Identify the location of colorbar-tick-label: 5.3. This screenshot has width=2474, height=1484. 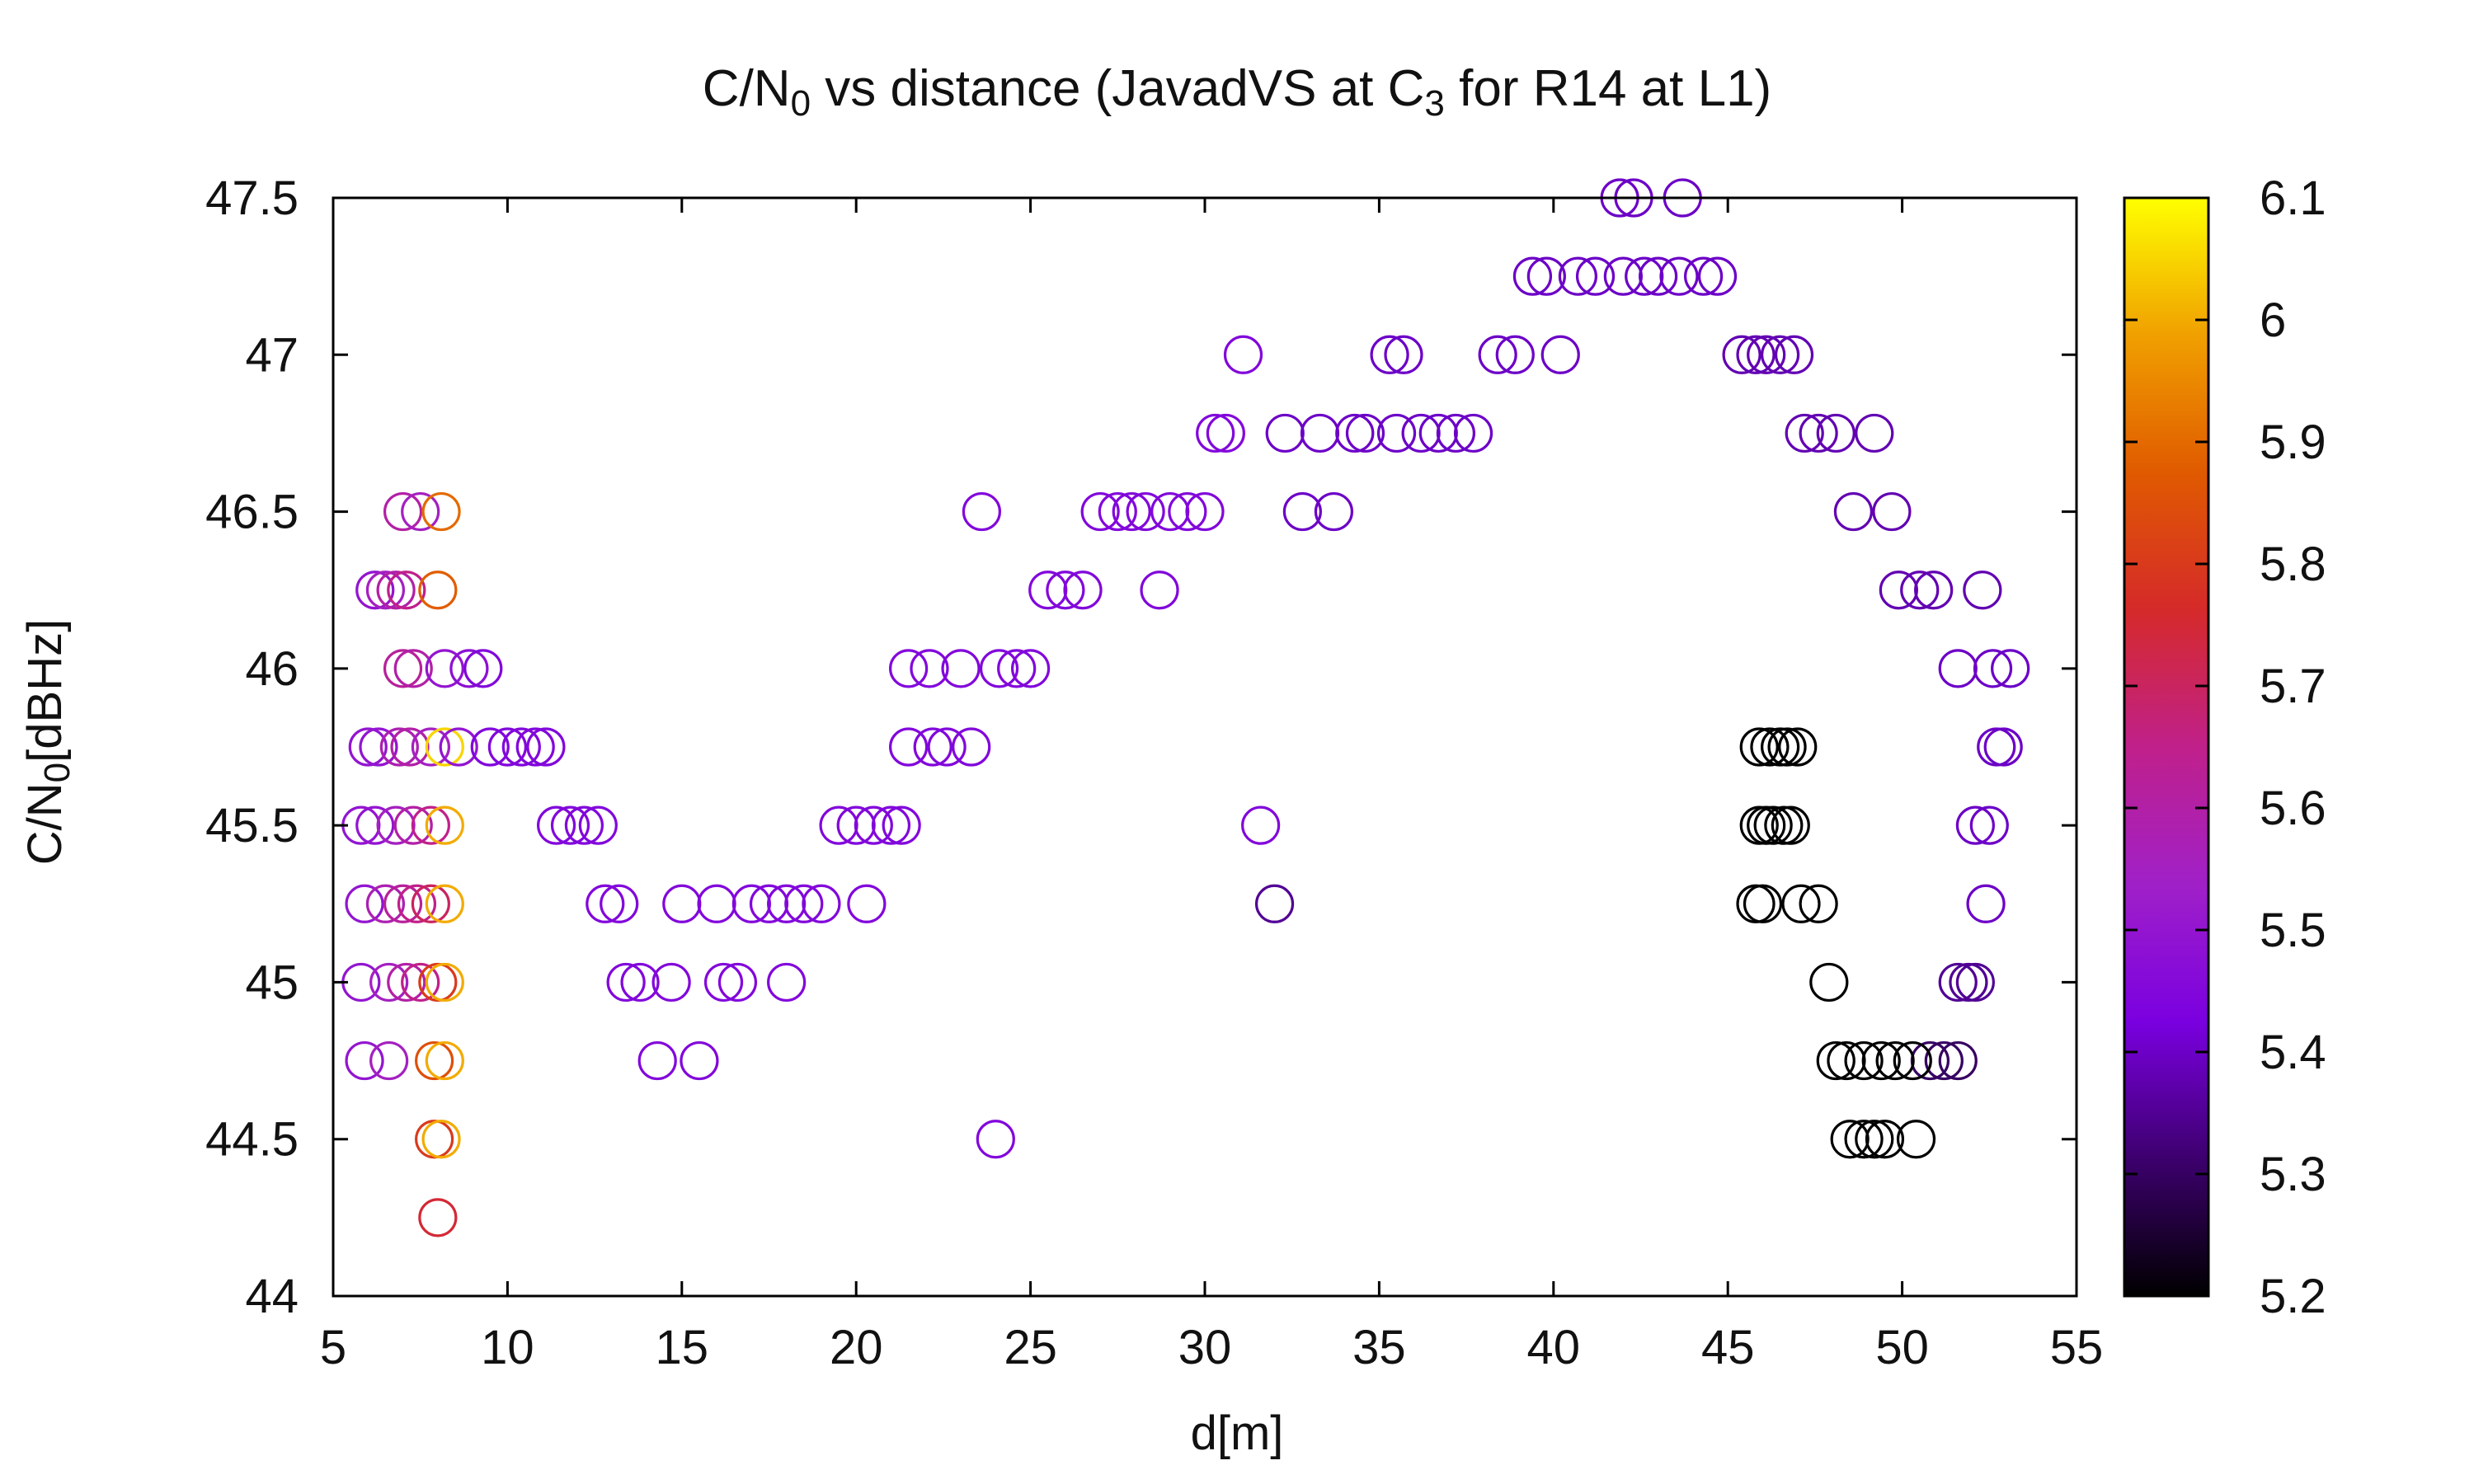
(2293, 1174).